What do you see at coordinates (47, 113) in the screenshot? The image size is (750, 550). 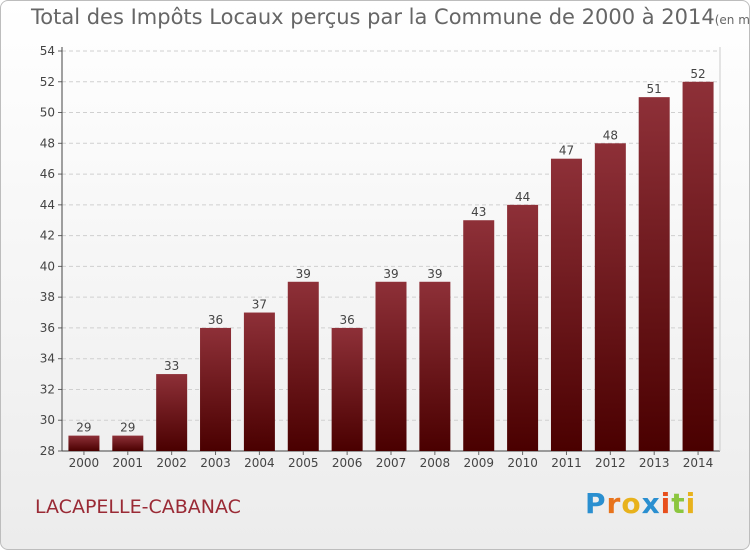 I see `y-tick-label: 50` at bounding box center [47, 113].